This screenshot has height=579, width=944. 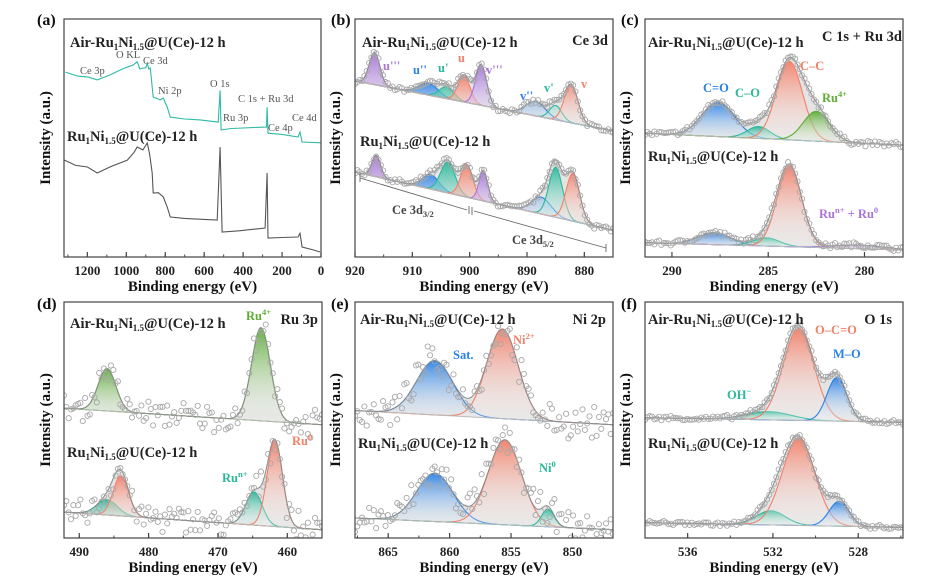 I want to click on x-tick-label: 400, so click(x=243, y=270).